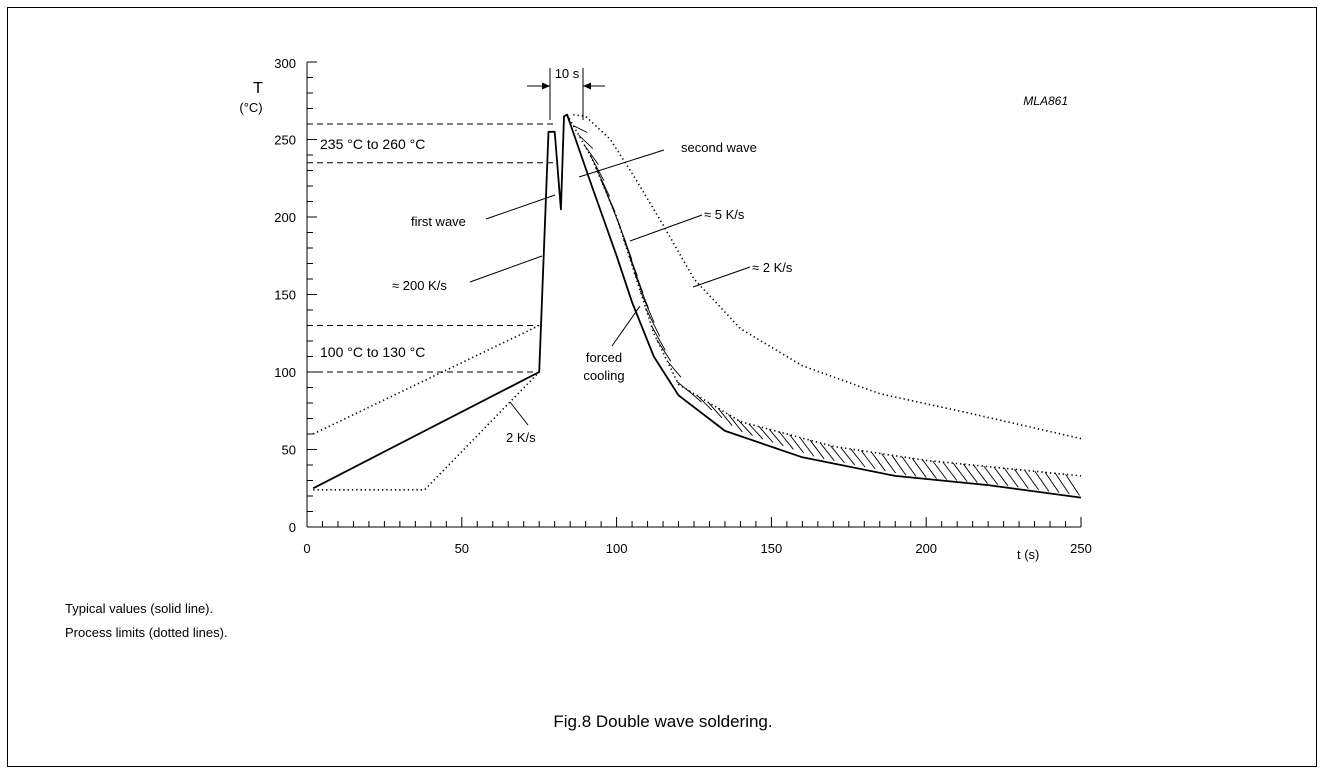 The image size is (1326, 776). Describe the element at coordinates (926, 548) in the screenshot. I see `x-tick-label: 200` at that location.